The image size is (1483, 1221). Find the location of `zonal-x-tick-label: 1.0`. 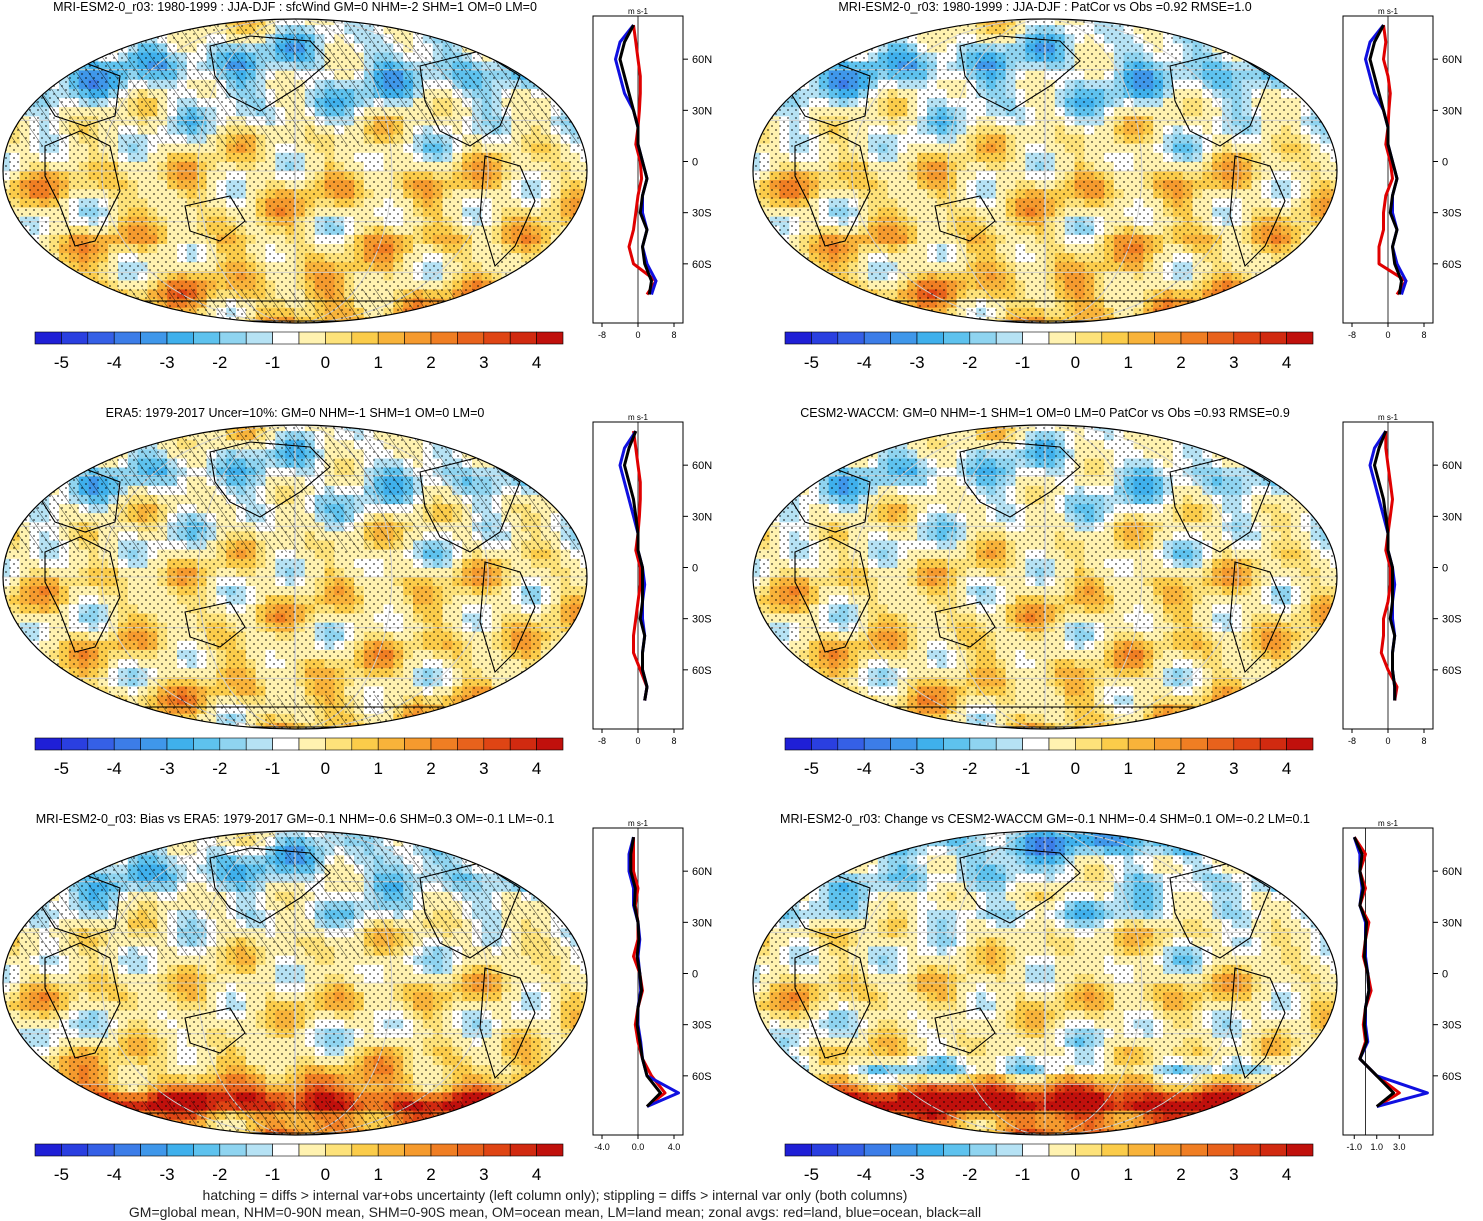

zonal-x-tick-label: 1.0 is located at coordinates (1376, 1147).